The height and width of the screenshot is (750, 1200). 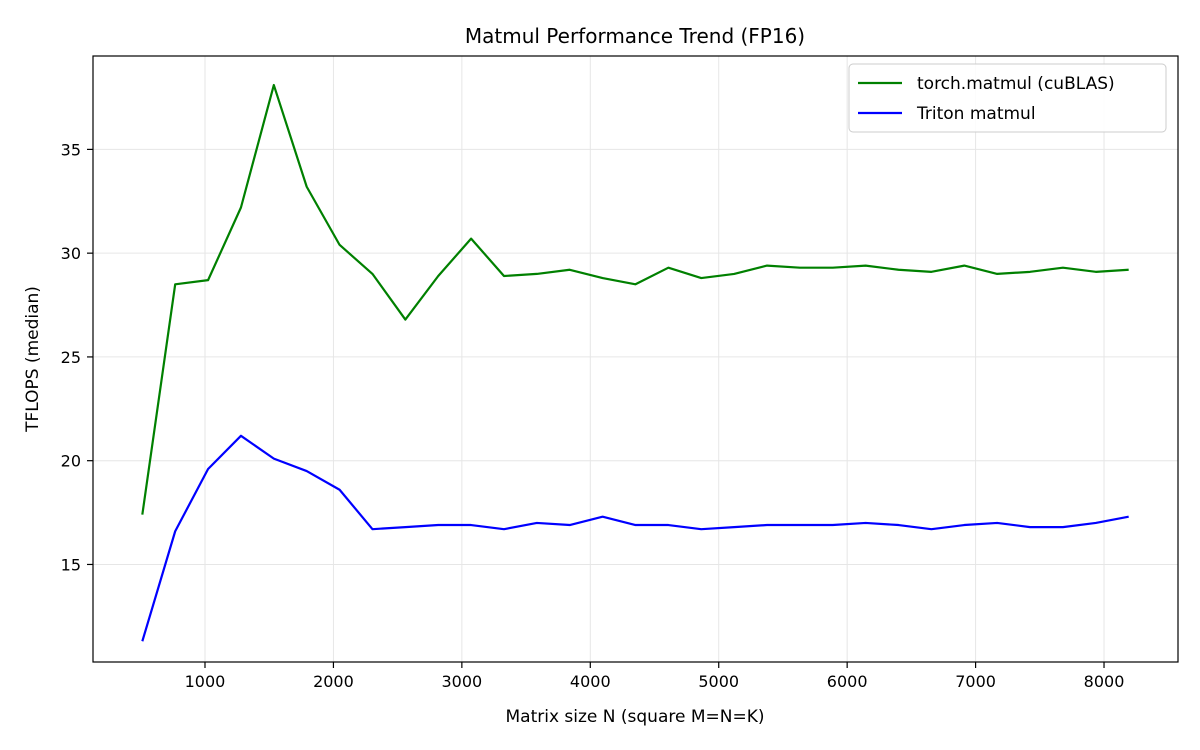 I want to click on chart-title: Matmul Performance Trend (FP16), so click(x=635, y=36).